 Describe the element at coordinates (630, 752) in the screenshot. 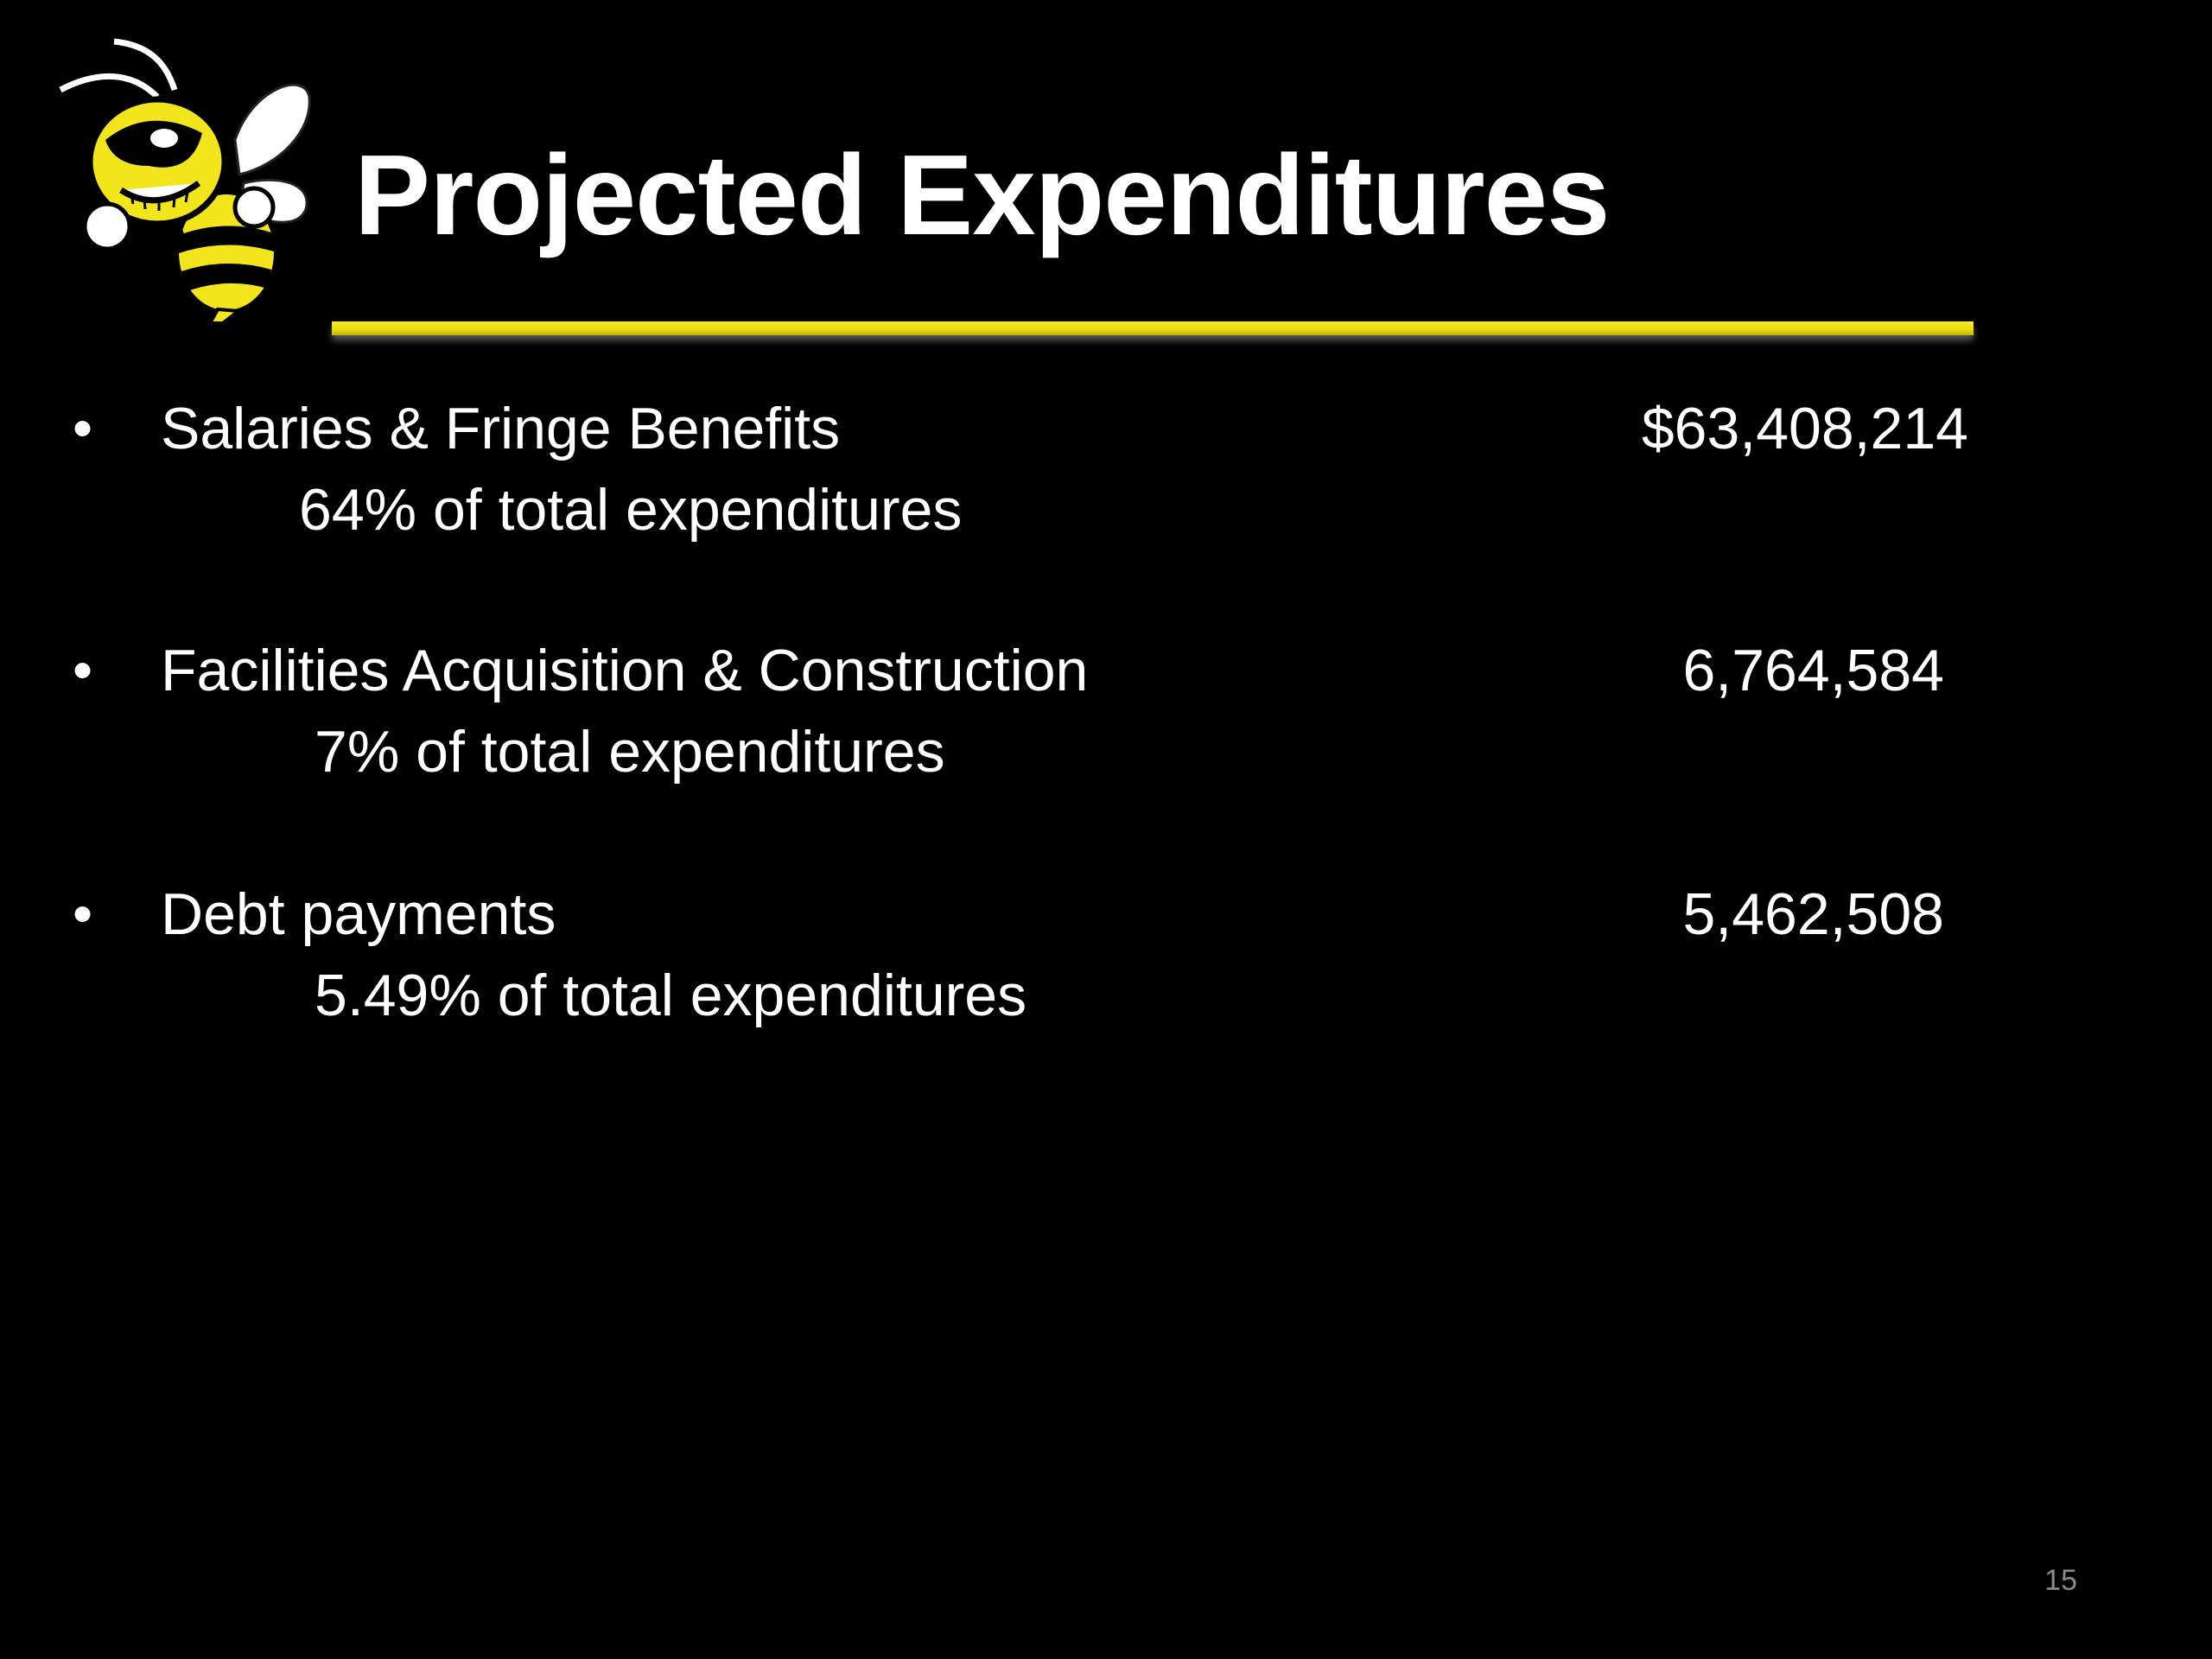

I see `item-note: 7% of total expenditures` at that location.